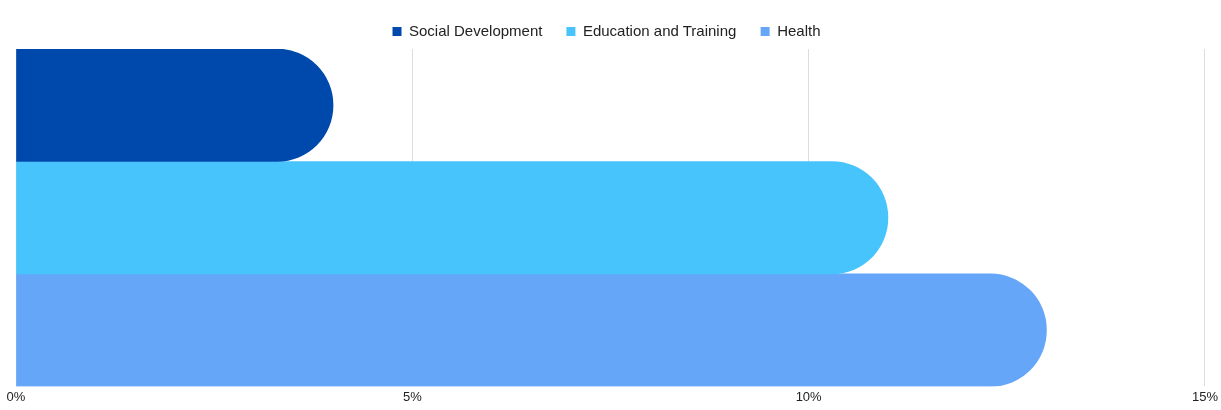 This screenshot has height=410, width=1221. Describe the element at coordinates (175, 105) in the screenshot. I see `bar` at that location.